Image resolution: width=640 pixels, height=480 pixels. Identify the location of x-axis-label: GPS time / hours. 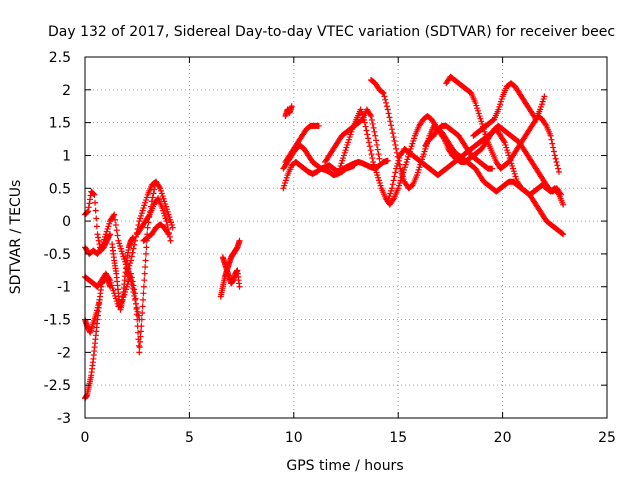
(344, 466).